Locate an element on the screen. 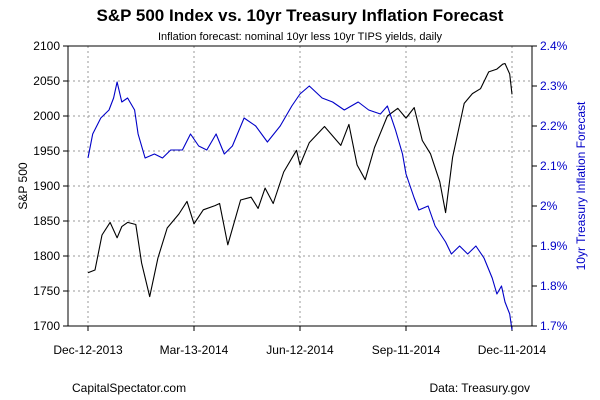 Image resolution: width=600 pixels, height=400 pixels. left-tick-label: 1750 is located at coordinates (46, 291).